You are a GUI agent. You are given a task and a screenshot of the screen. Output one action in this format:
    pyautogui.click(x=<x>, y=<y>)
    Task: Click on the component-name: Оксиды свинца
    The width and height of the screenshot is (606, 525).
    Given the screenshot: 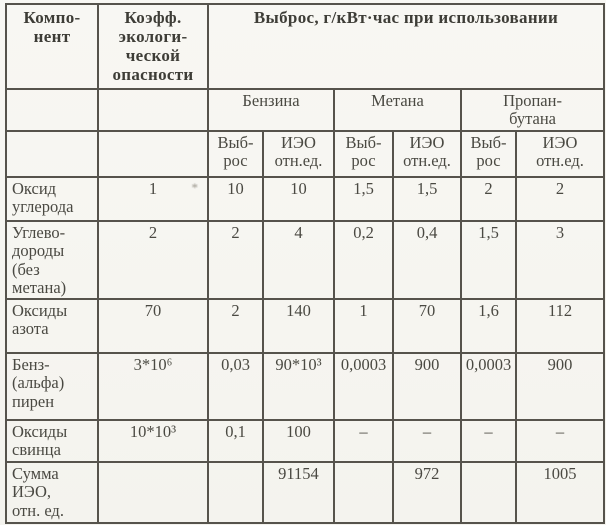 What is the action you would take?
    pyautogui.click(x=52, y=440)
    